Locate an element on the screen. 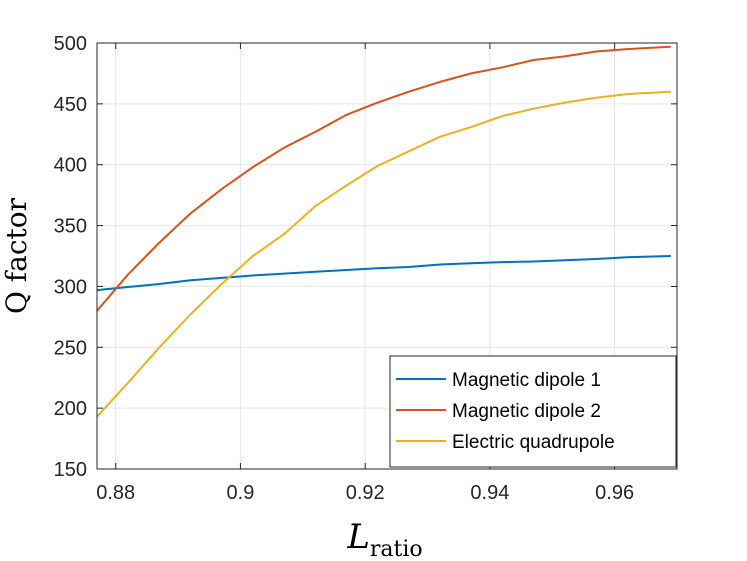 This screenshot has height=561, width=747. x-tick-label: 0.9 is located at coordinates (241, 493).